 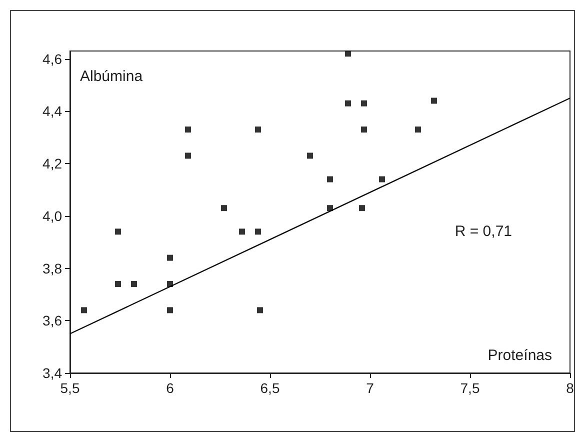 I want to click on y-tick-label: 3,4, so click(x=52, y=373).